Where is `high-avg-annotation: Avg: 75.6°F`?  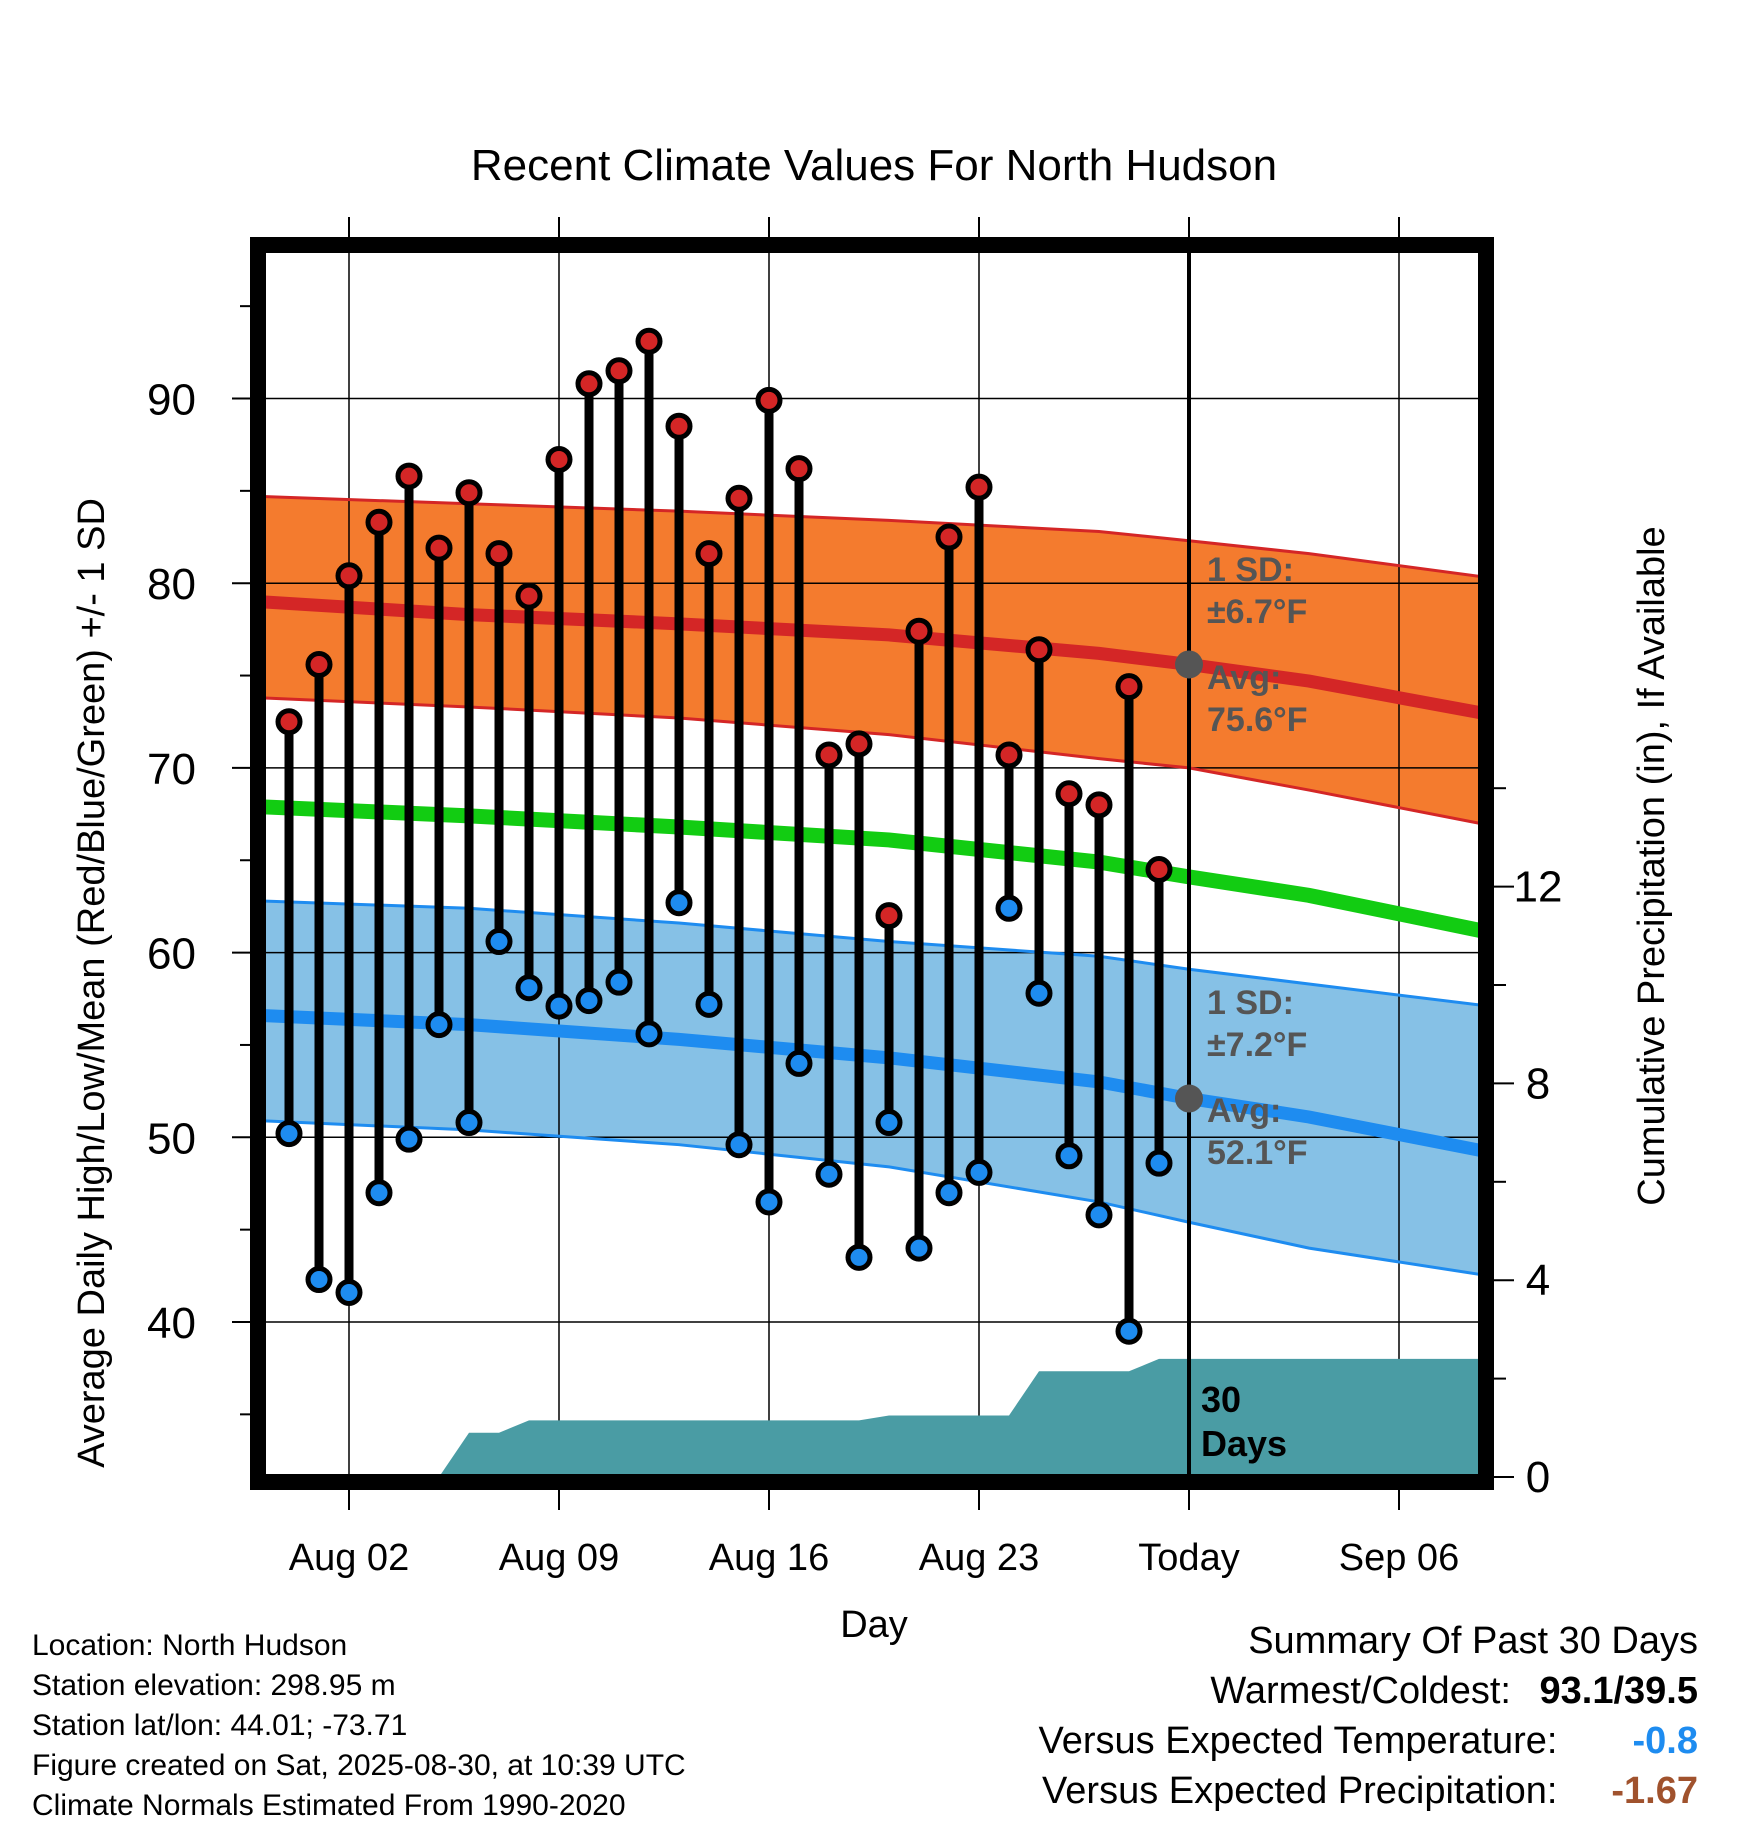
high-avg-annotation: Avg: 75.6°F is located at coordinates (1257, 699).